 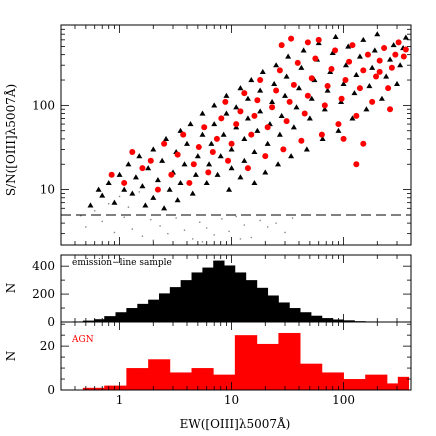 What do you see at coordinates (47, 346) in the screenshot?
I see `y-tick-label: 20` at bounding box center [47, 346].